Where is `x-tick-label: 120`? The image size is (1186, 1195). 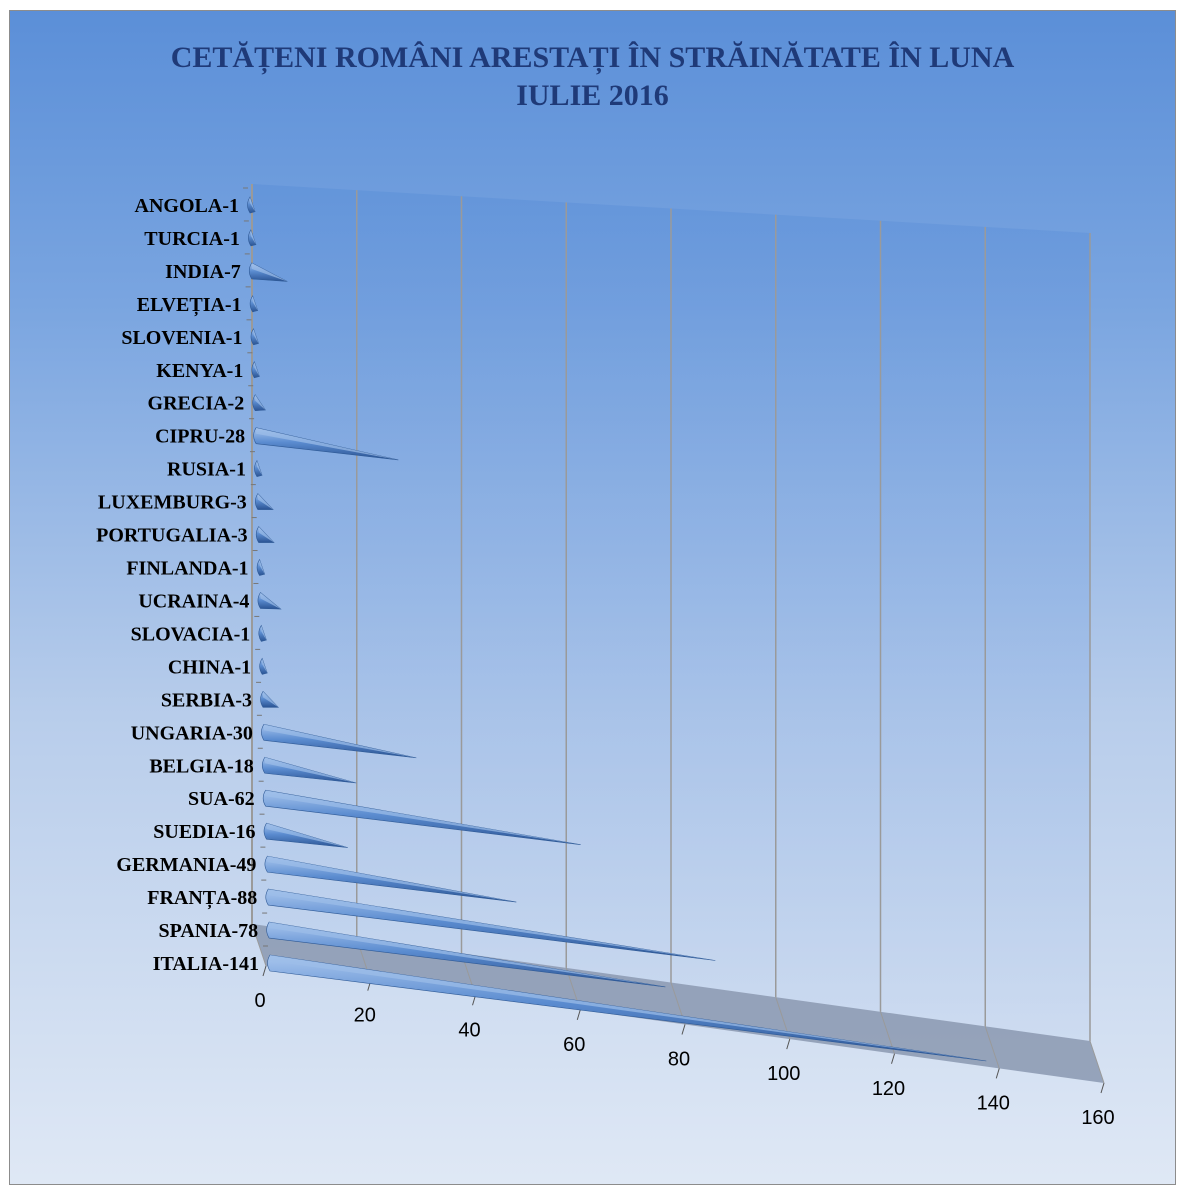 x-tick-label: 120 is located at coordinates (888, 1089).